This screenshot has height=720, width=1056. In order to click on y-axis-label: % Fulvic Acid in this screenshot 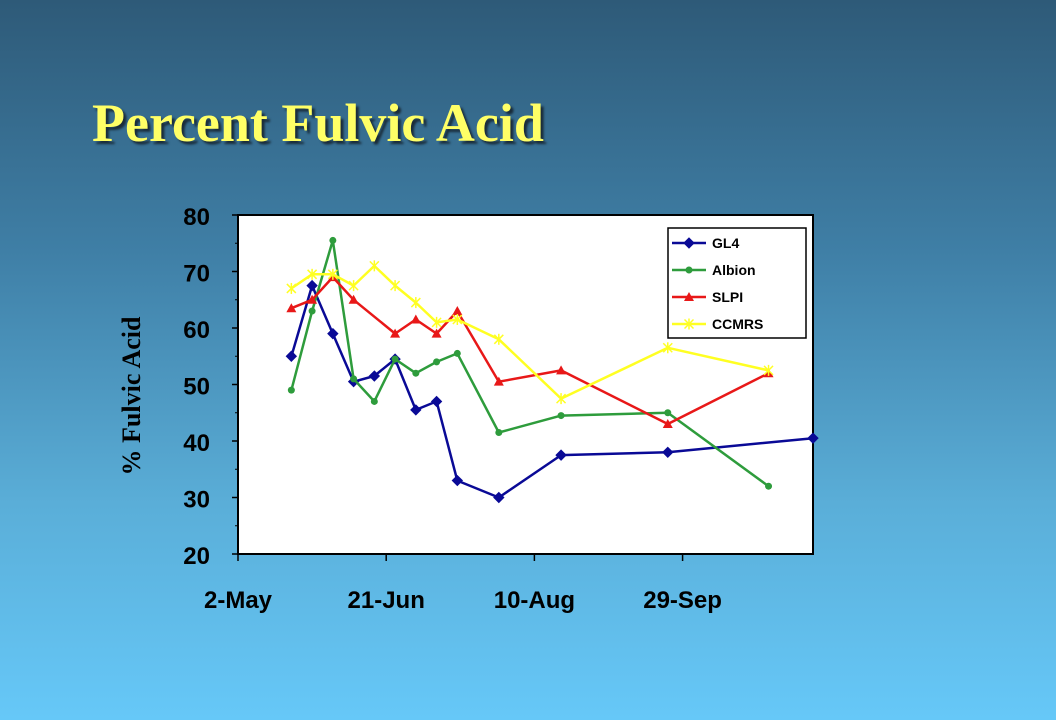, I will do `click(131, 395)`.